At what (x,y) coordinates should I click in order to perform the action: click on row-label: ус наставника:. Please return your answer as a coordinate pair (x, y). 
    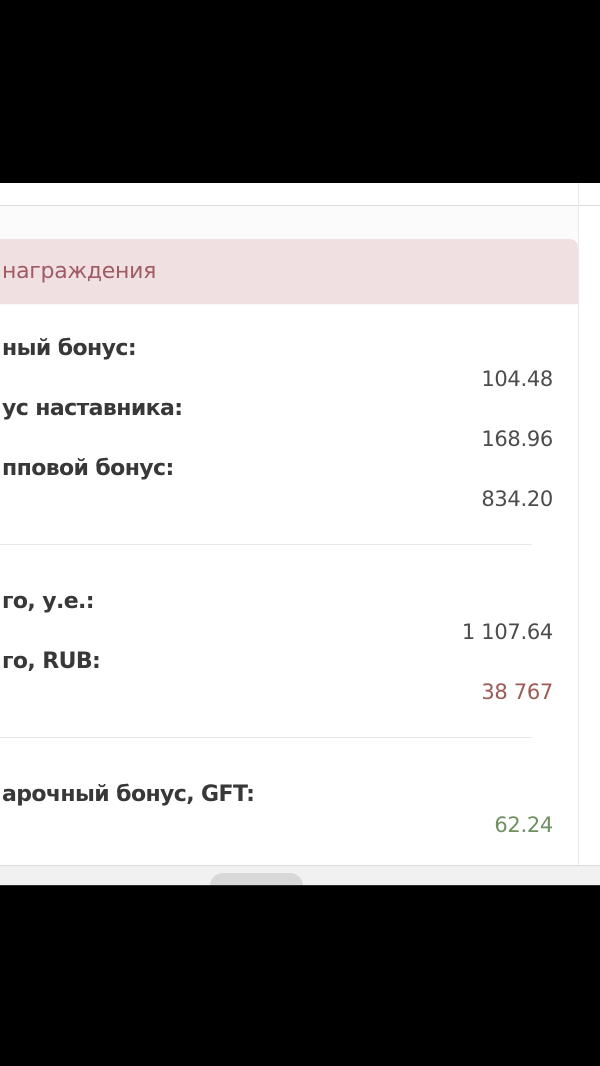
    Looking at the image, I should click on (92, 408).